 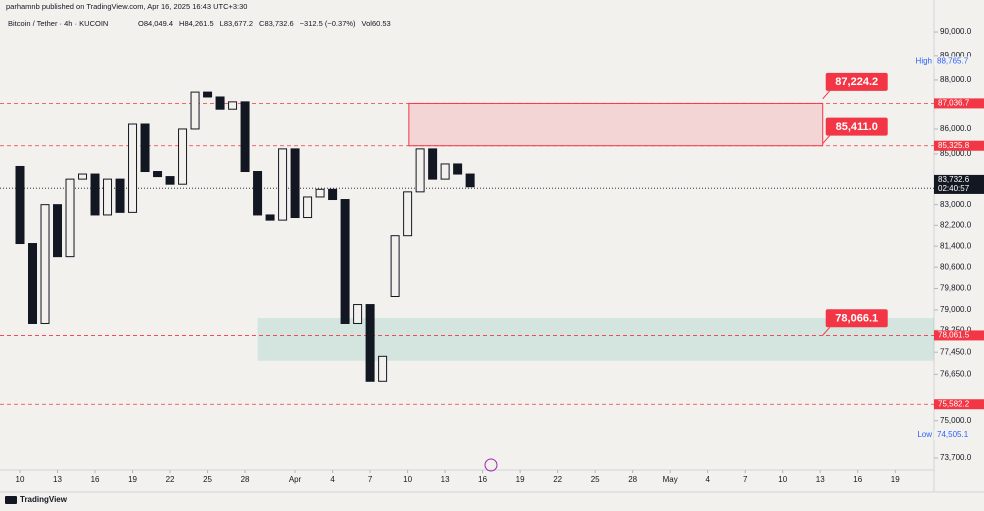 What do you see at coordinates (956, 31) in the screenshot?
I see `y-tick-label: 90,000.0` at bounding box center [956, 31].